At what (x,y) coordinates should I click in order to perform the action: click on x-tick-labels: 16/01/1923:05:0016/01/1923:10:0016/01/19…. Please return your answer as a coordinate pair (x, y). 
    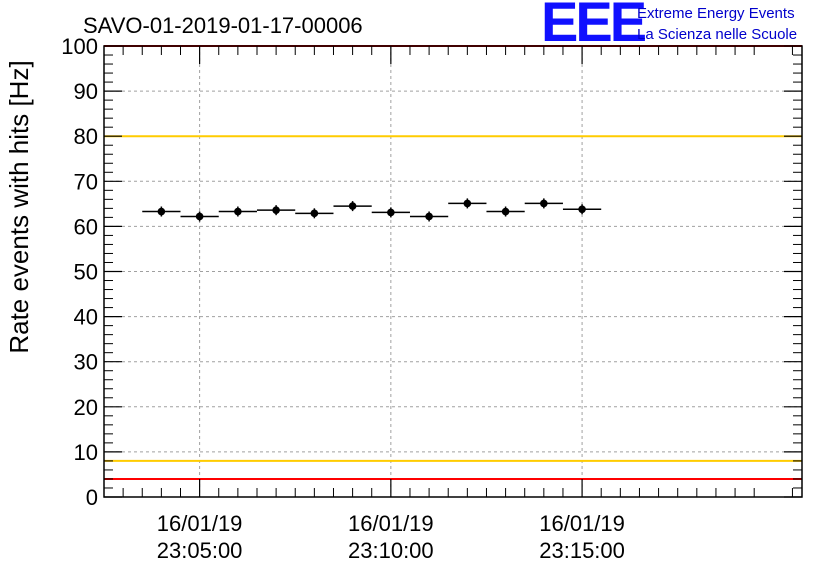
    Looking at the image, I should click on (391, 537).